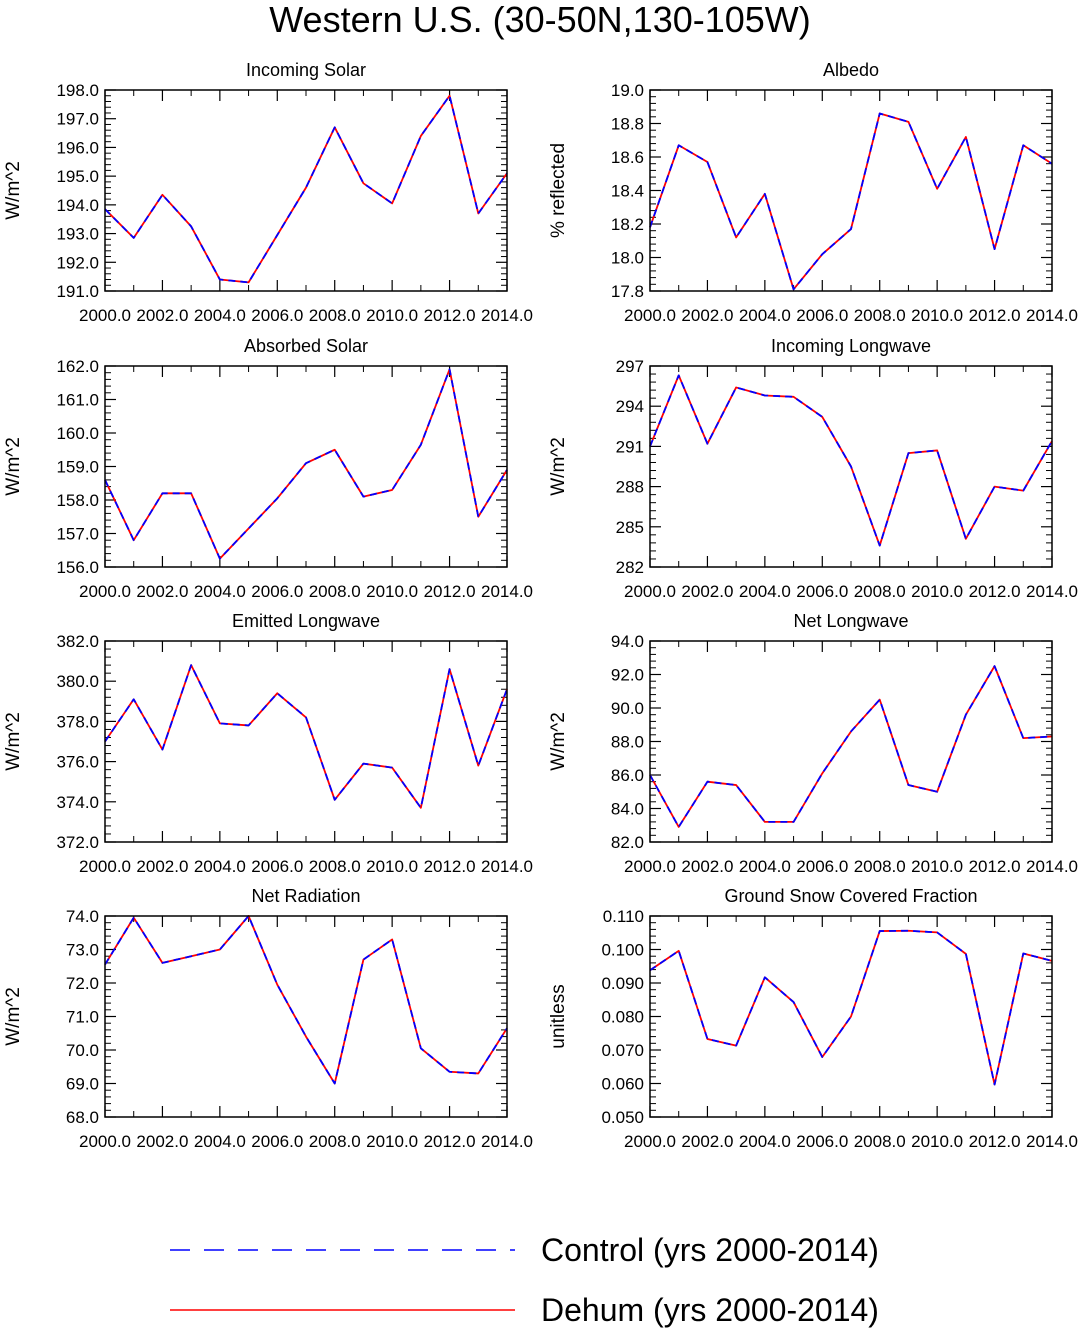 This screenshot has height=1330, width=1080. I want to click on y-tick-label: 282, so click(630, 567).